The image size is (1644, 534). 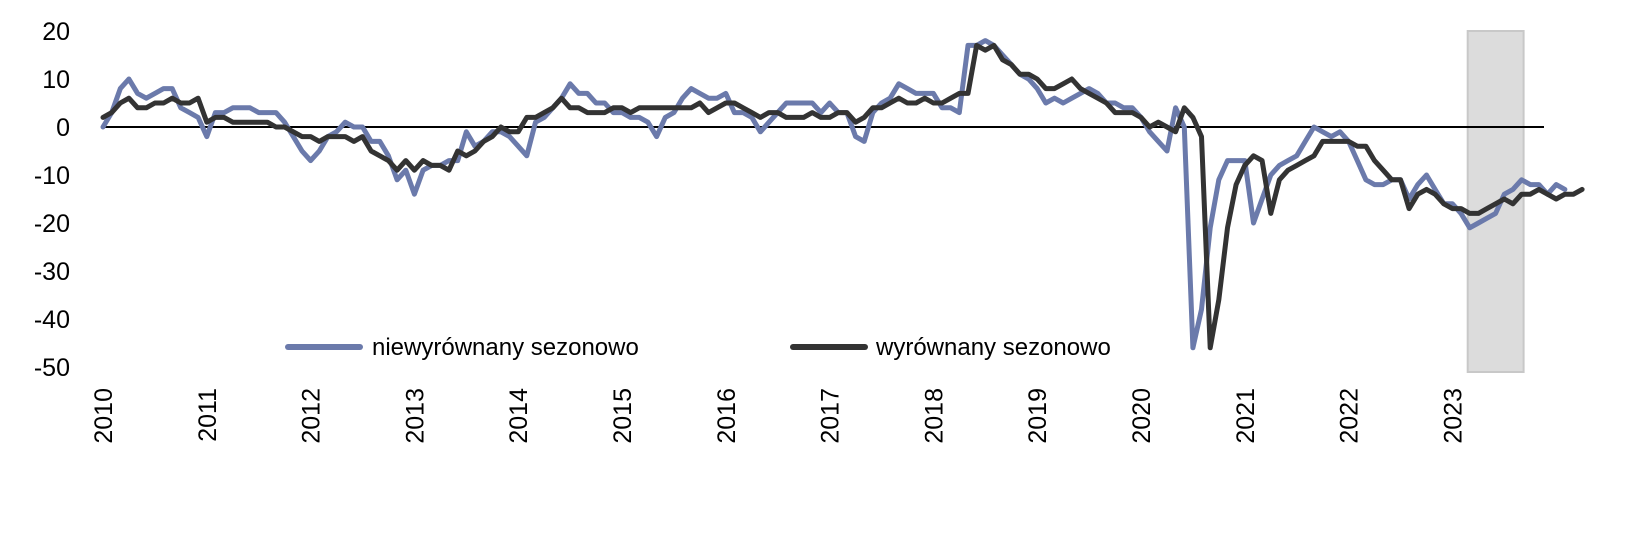 What do you see at coordinates (415, 416) in the screenshot?
I see `x-tick-label: 2013` at bounding box center [415, 416].